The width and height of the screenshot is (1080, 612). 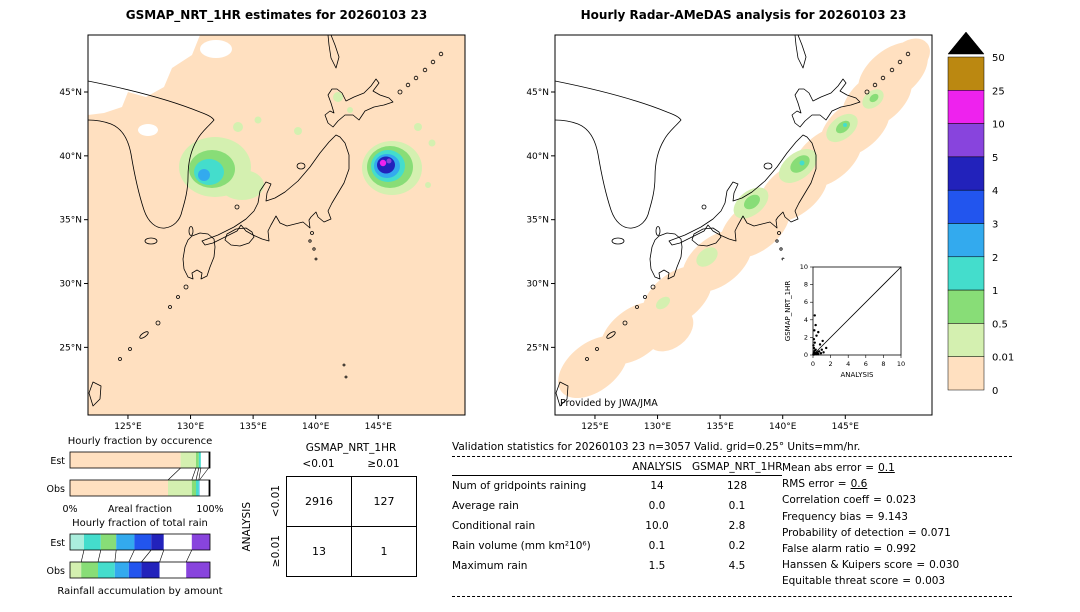 I want to click on colorbar-label: 3, so click(x=995, y=225).